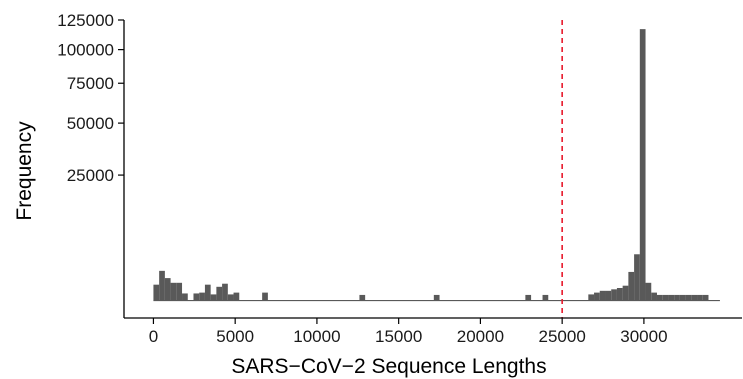 Image resolution: width=743 pixels, height=379 pixels. Describe the element at coordinates (316, 336) in the screenshot. I see `x-tick-label: 10000` at that location.